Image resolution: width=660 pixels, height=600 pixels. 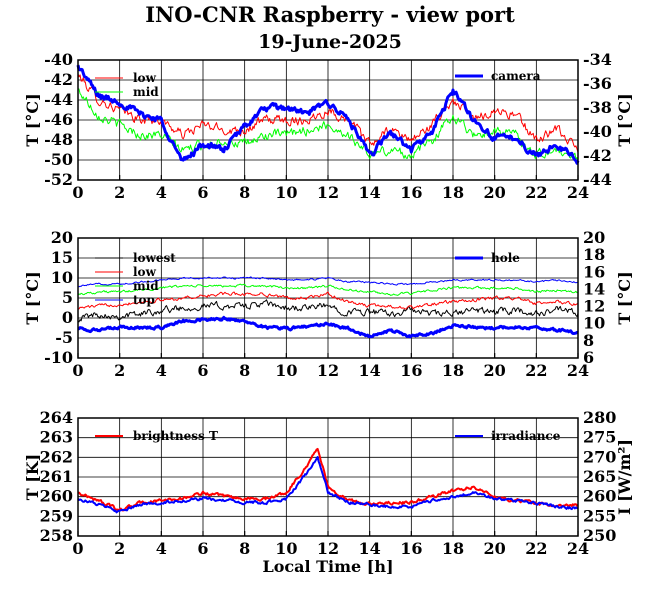 I want to click on legend-label-brightness-T: brightness T, so click(x=175, y=436).